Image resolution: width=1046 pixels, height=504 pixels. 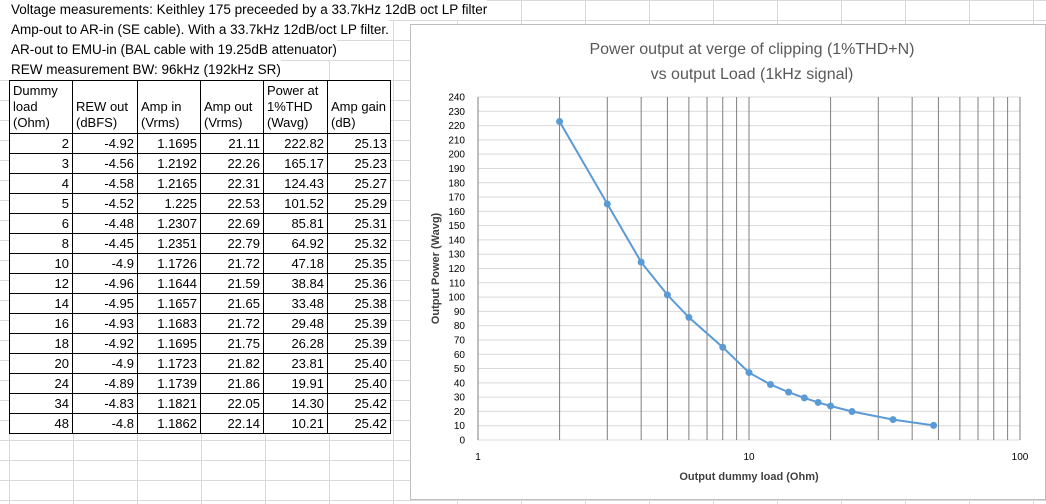 I want to click on table-cell: 21.75, so click(x=232, y=343).